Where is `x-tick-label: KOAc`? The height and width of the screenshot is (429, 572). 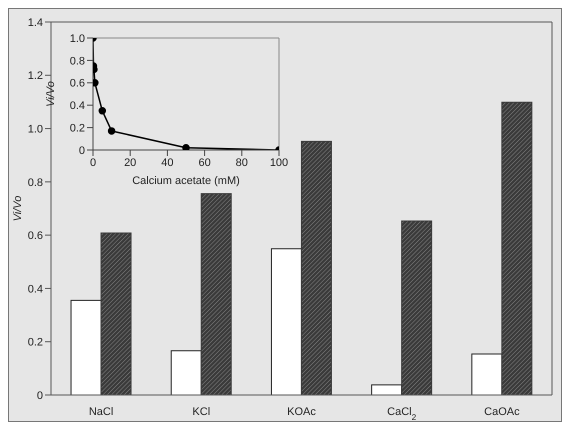
x-tick-label: KOAc is located at coordinates (301, 412).